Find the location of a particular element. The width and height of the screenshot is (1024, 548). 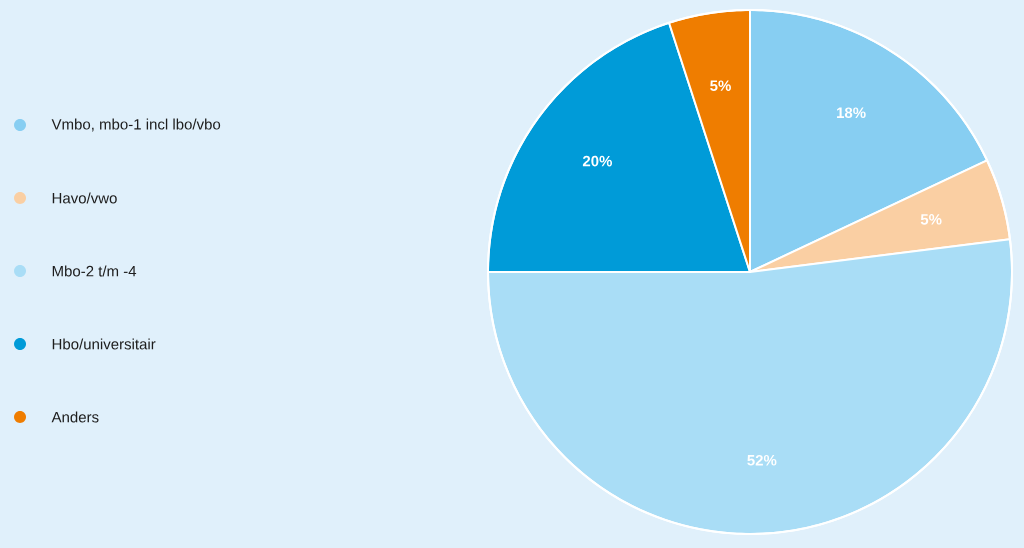

legend-label: Hbo/universitair is located at coordinates (104, 344).